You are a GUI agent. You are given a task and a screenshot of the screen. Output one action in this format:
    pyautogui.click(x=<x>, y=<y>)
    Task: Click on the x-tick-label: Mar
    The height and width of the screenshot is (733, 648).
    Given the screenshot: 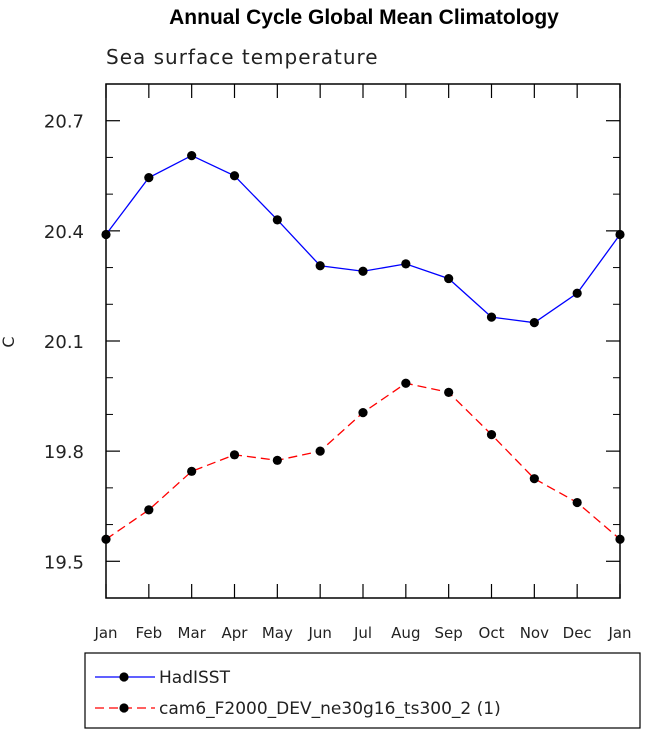 What is the action you would take?
    pyautogui.click(x=192, y=633)
    